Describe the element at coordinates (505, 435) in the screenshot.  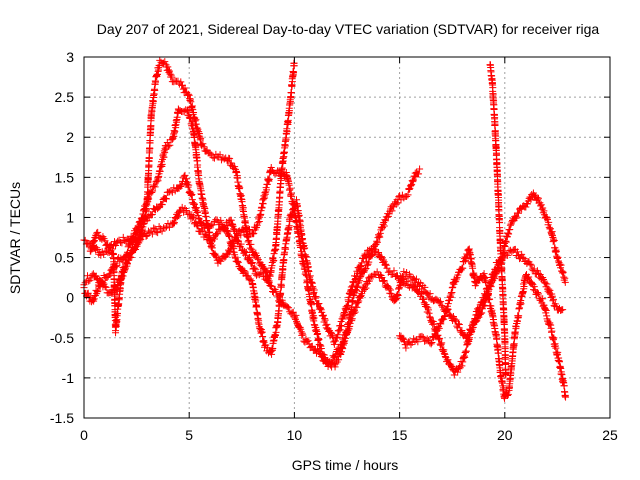
I see `x-tick-label: 20` at that location.